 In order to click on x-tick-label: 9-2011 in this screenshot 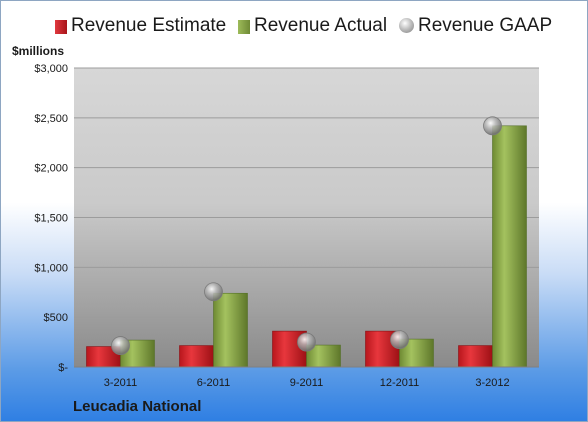, I will do `click(306, 383)`.